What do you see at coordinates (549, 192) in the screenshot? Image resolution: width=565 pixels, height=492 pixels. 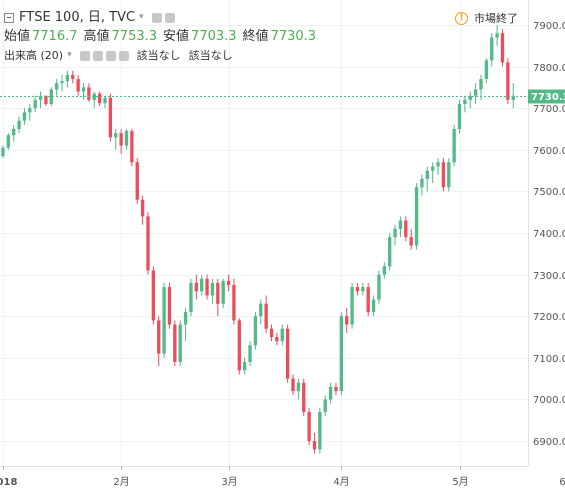 I see `y-tick-label: 7500.0` at bounding box center [549, 192].